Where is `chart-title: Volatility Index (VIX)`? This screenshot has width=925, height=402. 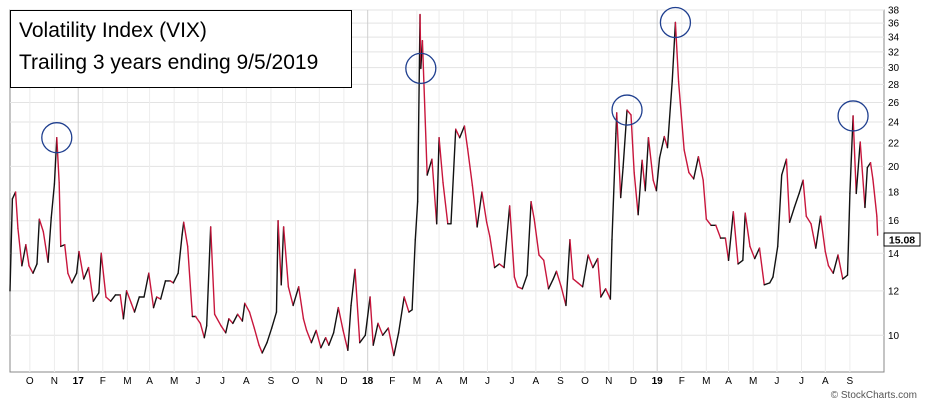 chart-title: Volatility Index (VIX) is located at coordinates (113, 30).